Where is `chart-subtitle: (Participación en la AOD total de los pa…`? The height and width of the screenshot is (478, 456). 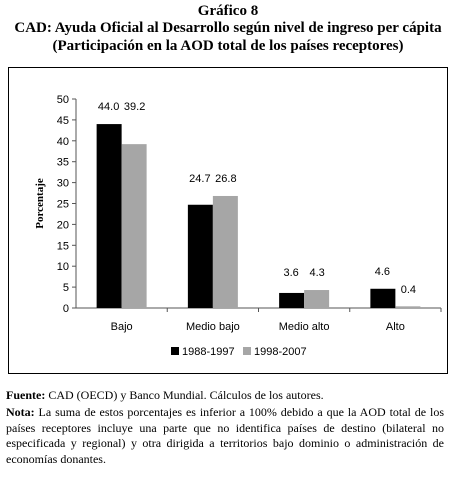 chart-subtitle: (Participación en la AOD total de los pa… is located at coordinates (228, 46).